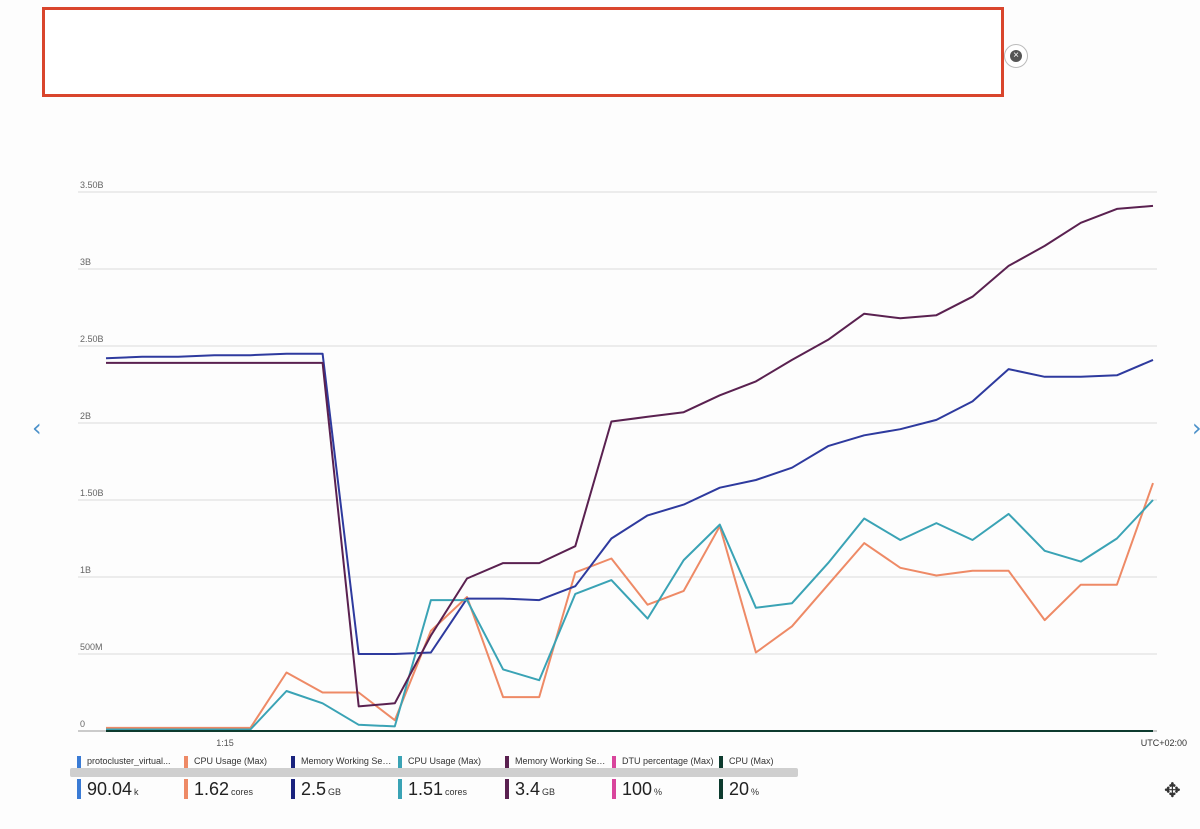 The width and height of the screenshot is (1200, 829). I want to click on y-tick-label: 3B, so click(85, 262).